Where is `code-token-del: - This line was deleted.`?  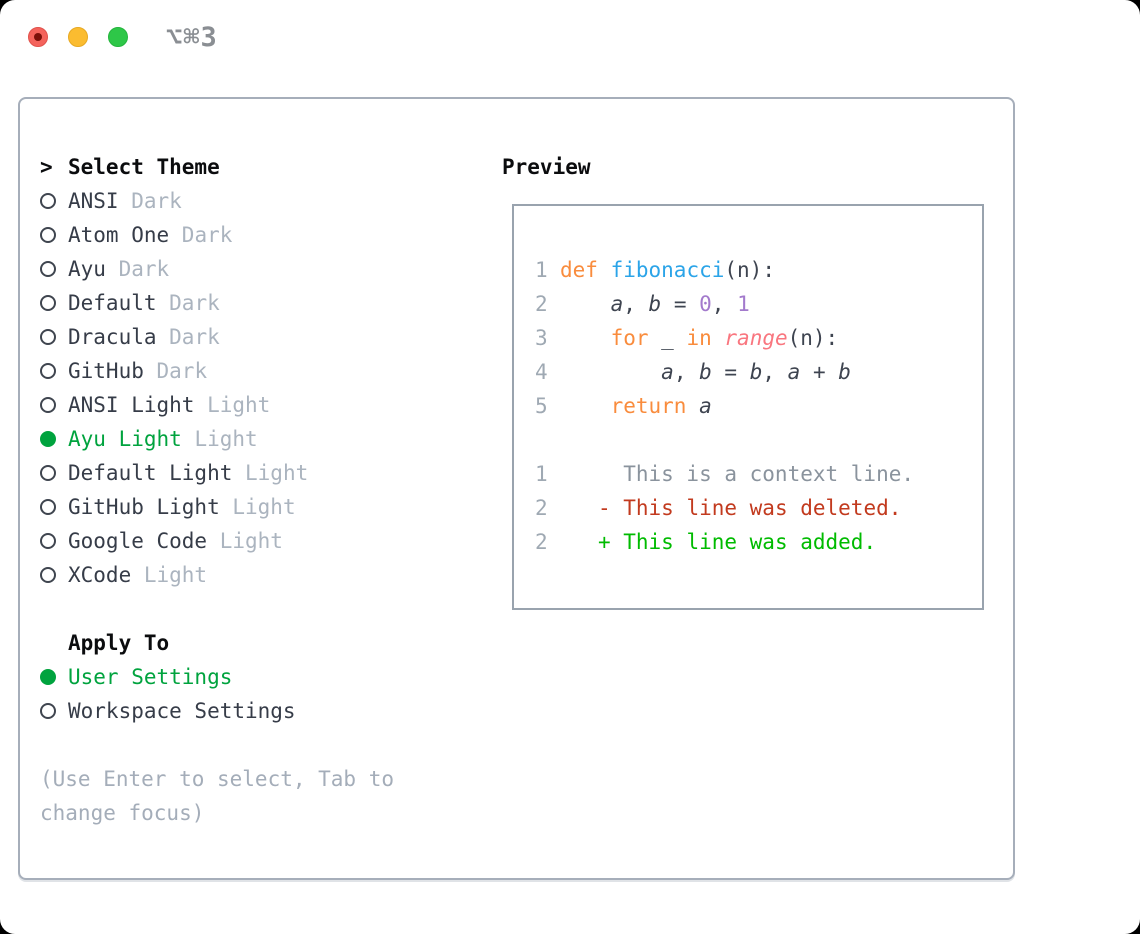
code-token-del: - This line was deleted. is located at coordinates (749, 508).